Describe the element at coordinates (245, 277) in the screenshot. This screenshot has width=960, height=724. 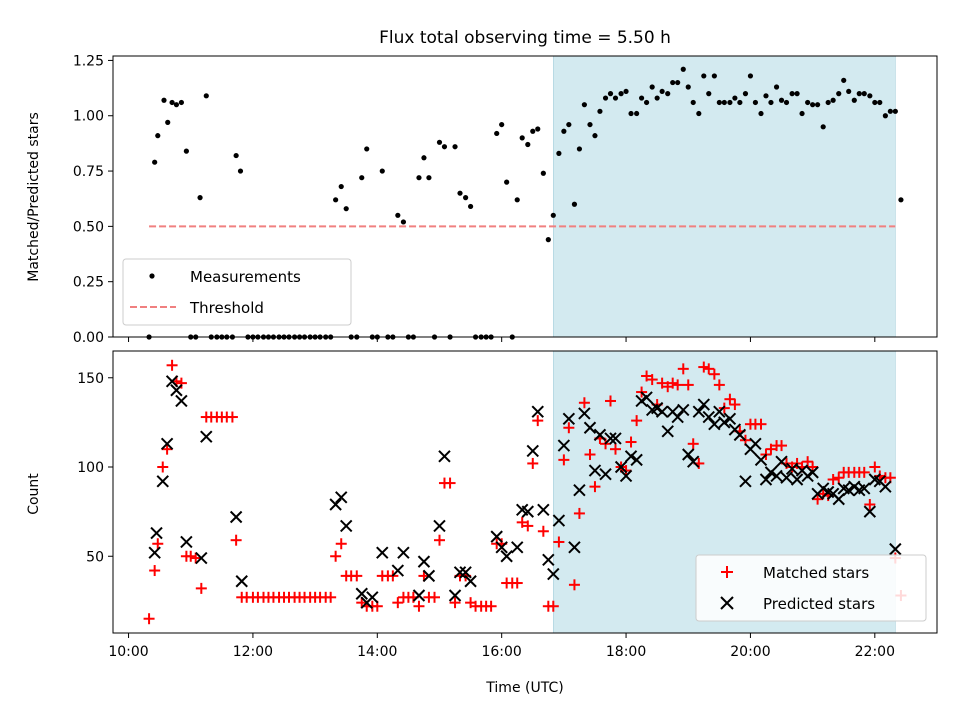
I see `legend-measurements-label: Measurements` at that location.